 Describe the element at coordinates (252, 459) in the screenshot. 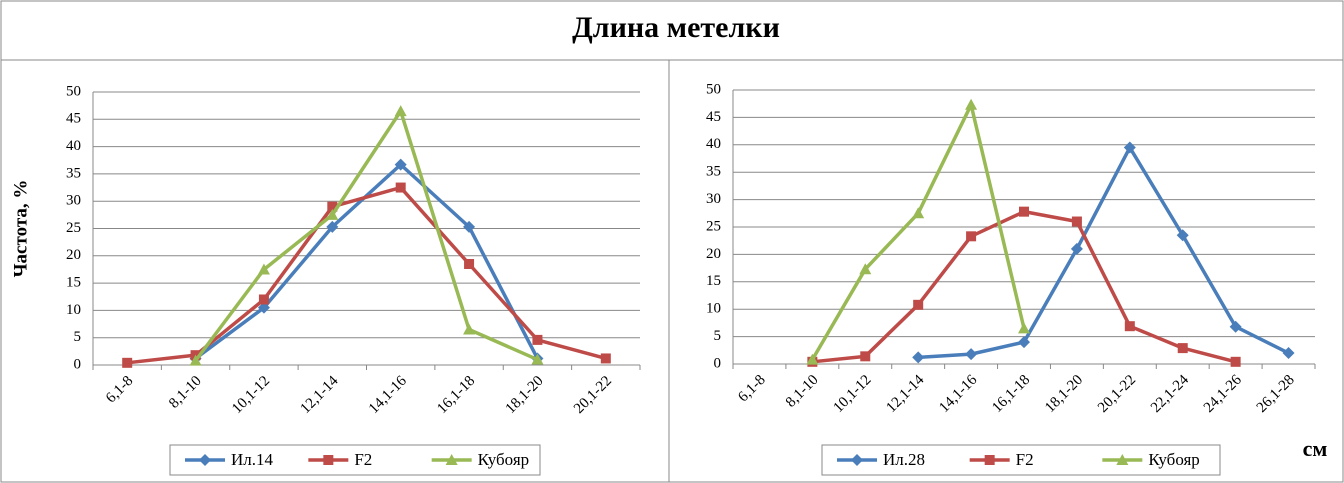

I see `legend-label: Ил.14` at that location.